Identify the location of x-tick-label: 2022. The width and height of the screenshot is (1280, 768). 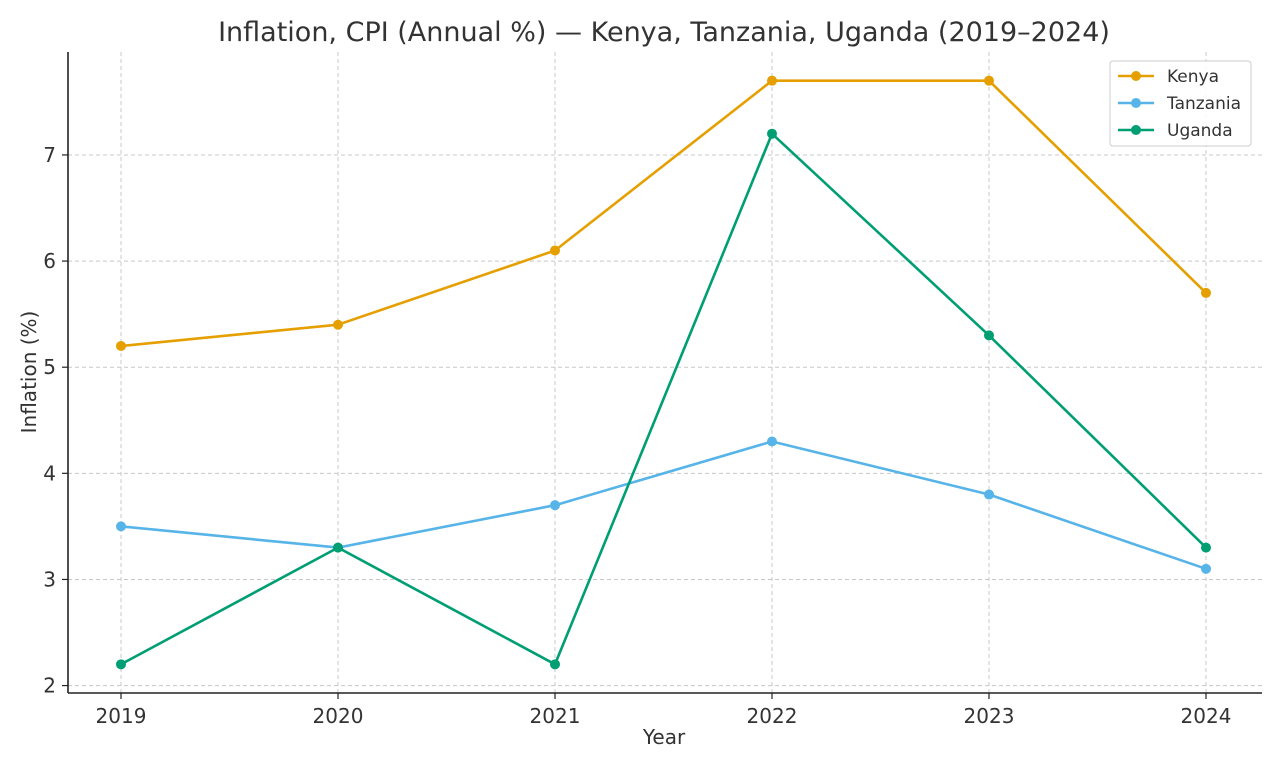
(772, 716).